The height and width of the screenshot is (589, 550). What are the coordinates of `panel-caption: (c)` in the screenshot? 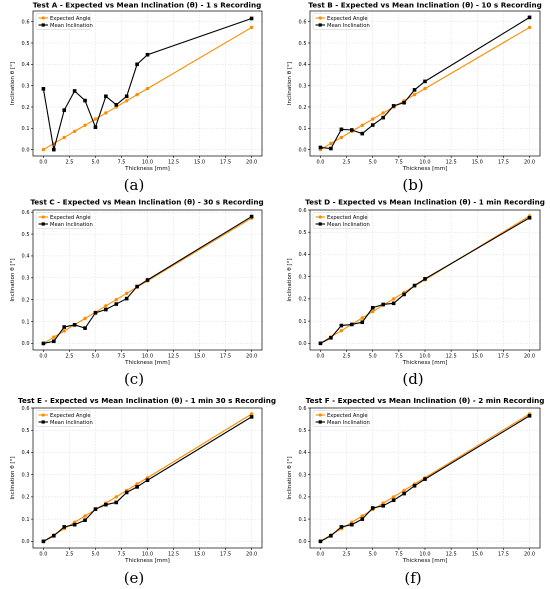 It's located at (134, 379).